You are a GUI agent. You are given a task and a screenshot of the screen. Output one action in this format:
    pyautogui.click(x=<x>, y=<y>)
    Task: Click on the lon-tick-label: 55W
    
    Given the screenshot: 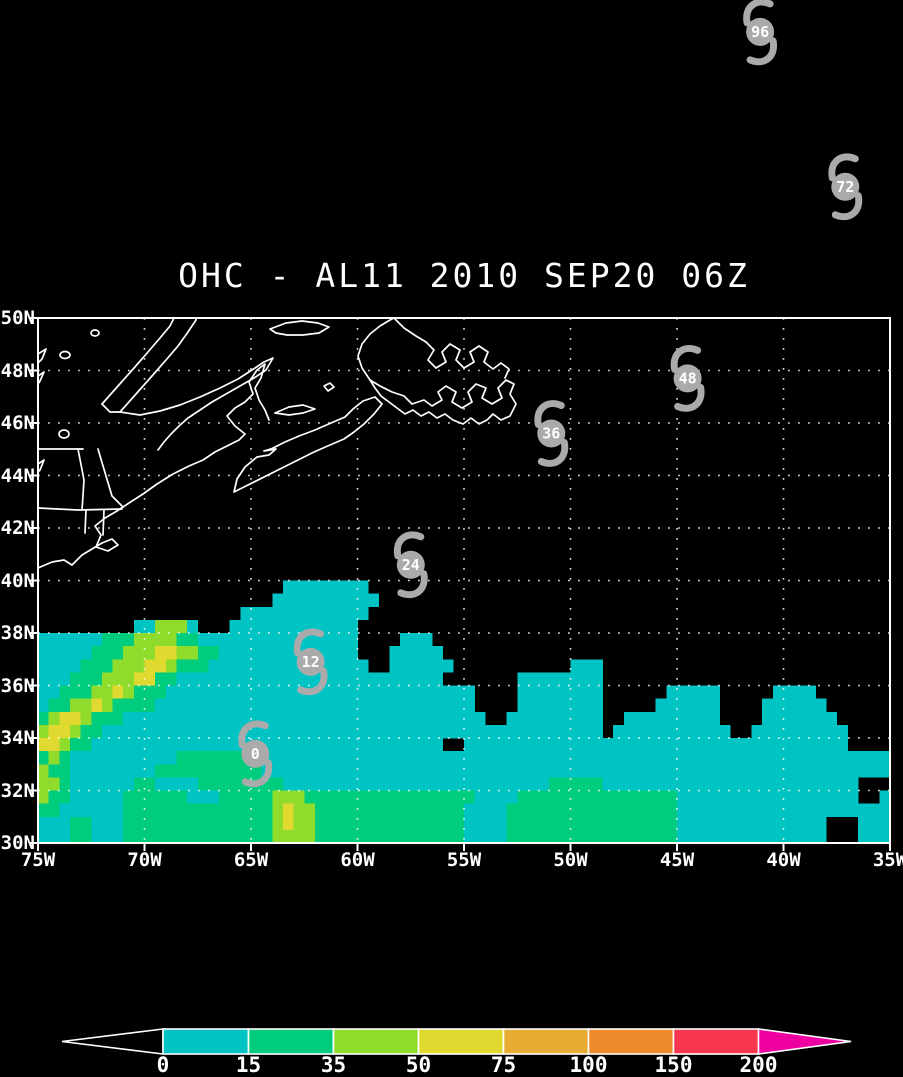 What is the action you would take?
    pyautogui.click(x=464, y=860)
    